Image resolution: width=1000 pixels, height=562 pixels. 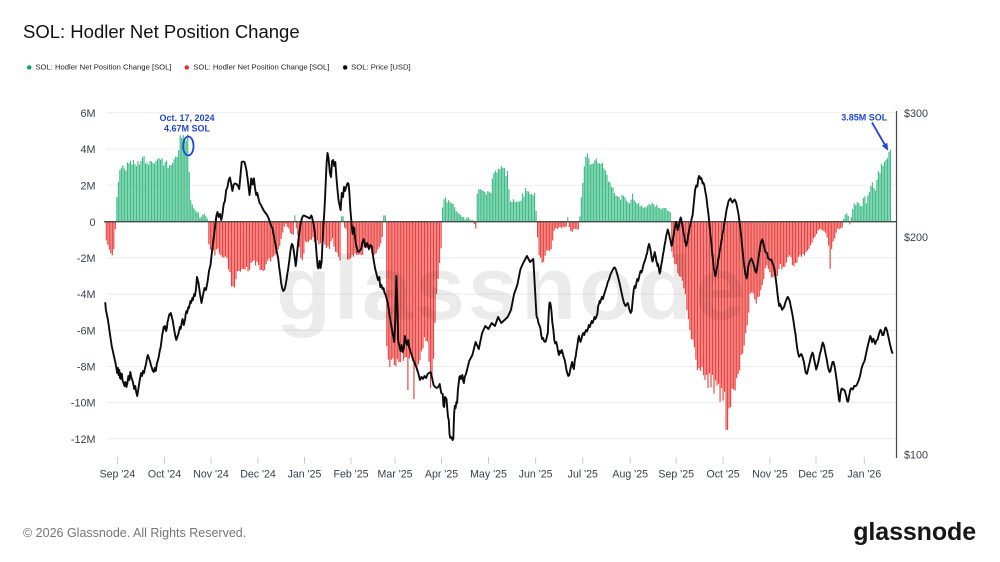 I want to click on svg-text: Oct '24, so click(x=164, y=474).